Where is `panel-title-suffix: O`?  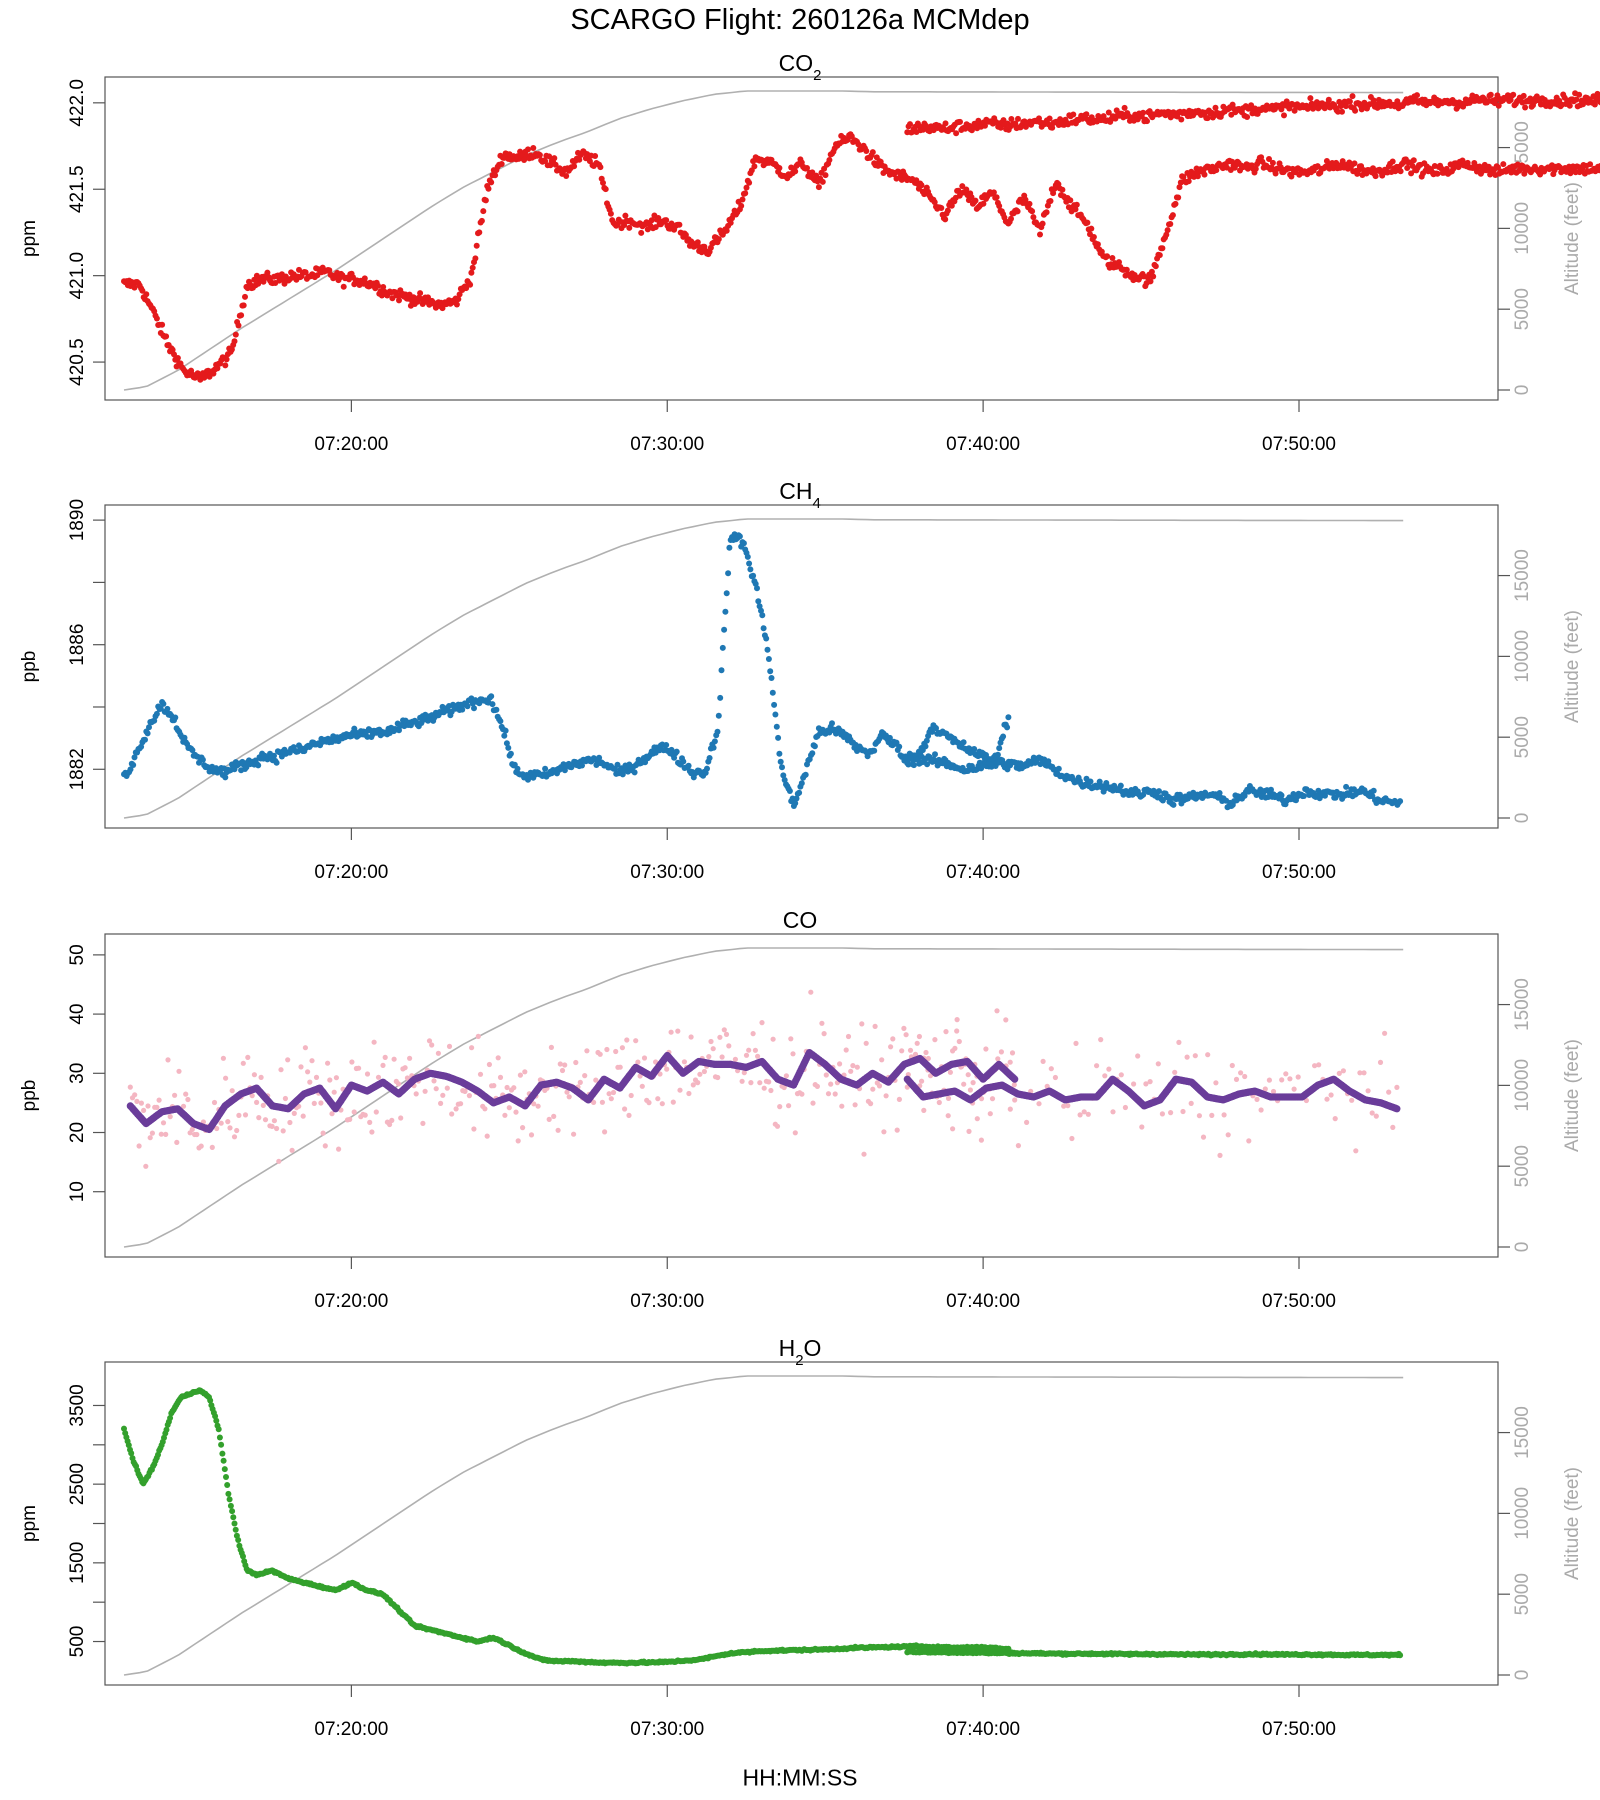
panel-title-suffix: O is located at coordinates (813, 1348).